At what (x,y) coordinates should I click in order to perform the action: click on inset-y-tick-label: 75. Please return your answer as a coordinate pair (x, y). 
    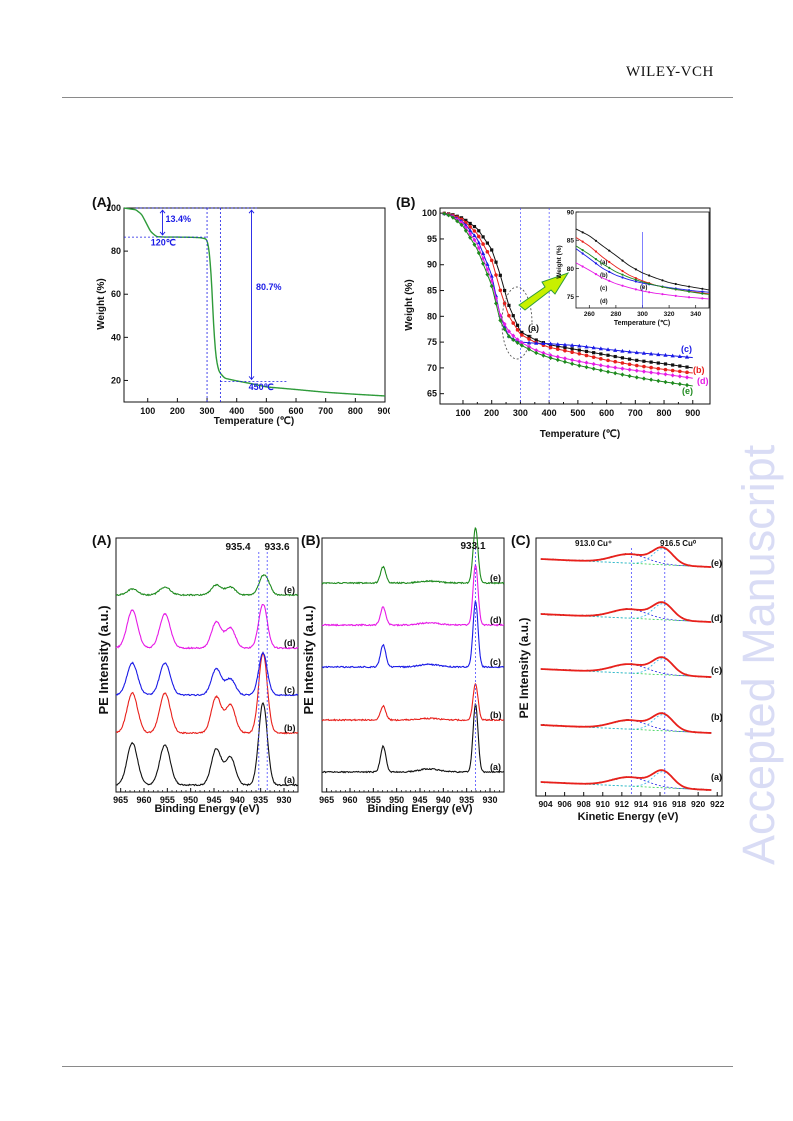
    Looking at the image, I should click on (571, 297).